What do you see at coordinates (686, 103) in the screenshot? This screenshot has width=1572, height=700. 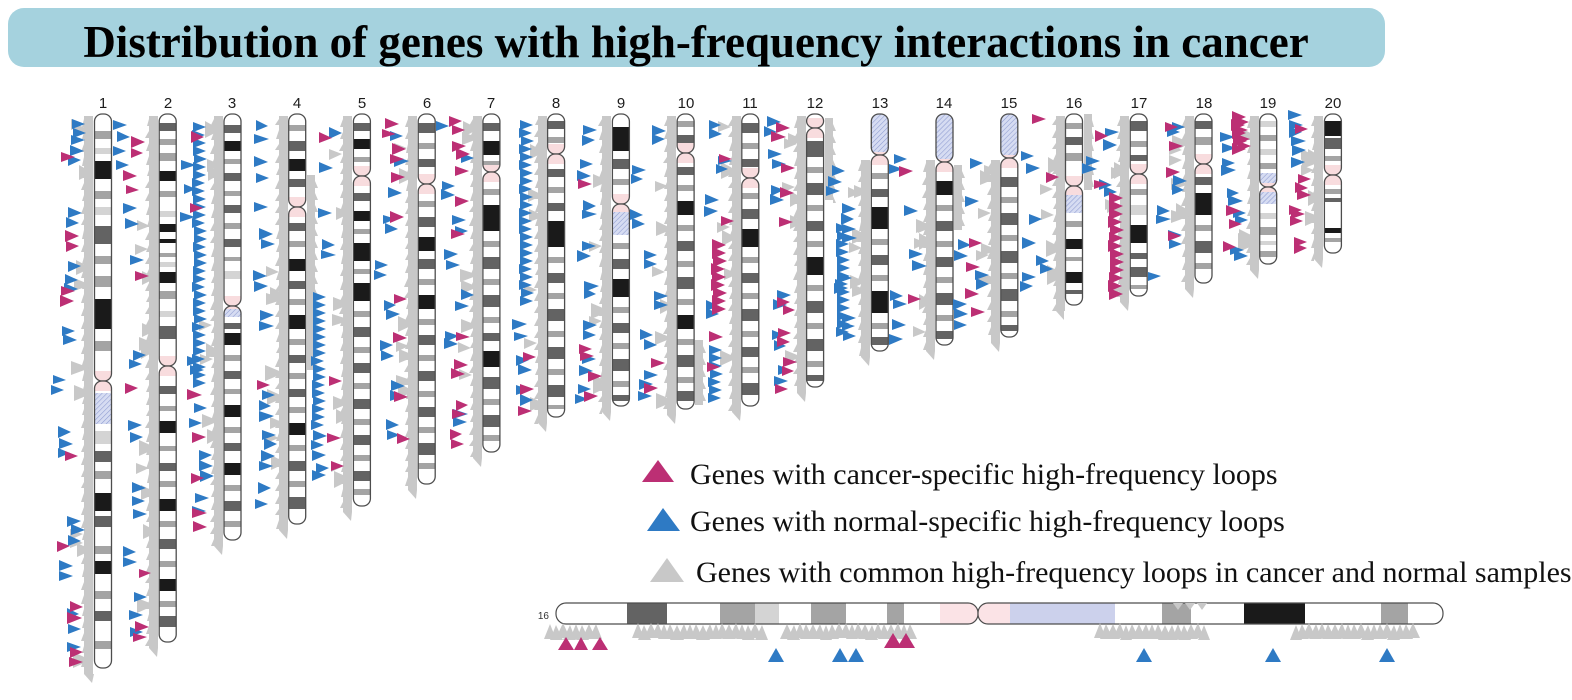 I see `svg-text: 10` at bounding box center [686, 103].